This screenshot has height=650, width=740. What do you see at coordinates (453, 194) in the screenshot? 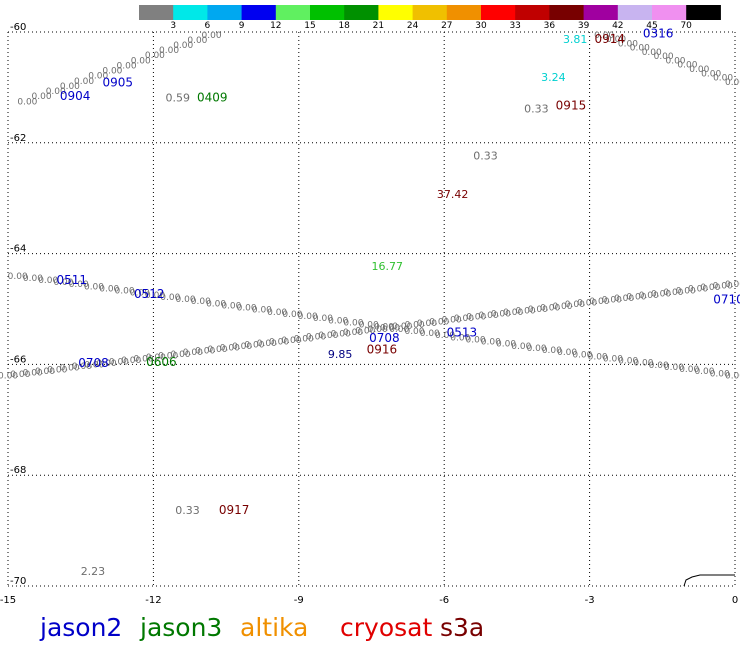
I see `value-annotation: 37.42` at bounding box center [453, 194].